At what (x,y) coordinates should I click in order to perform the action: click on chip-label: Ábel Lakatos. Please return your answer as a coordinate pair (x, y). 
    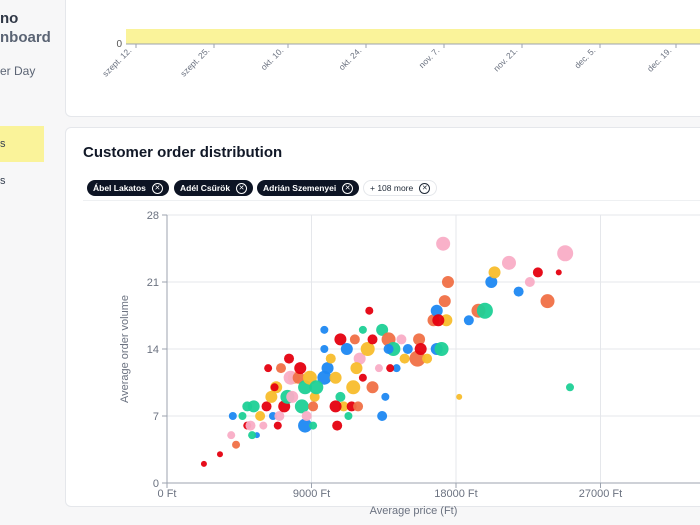
    Looking at the image, I should click on (119, 188).